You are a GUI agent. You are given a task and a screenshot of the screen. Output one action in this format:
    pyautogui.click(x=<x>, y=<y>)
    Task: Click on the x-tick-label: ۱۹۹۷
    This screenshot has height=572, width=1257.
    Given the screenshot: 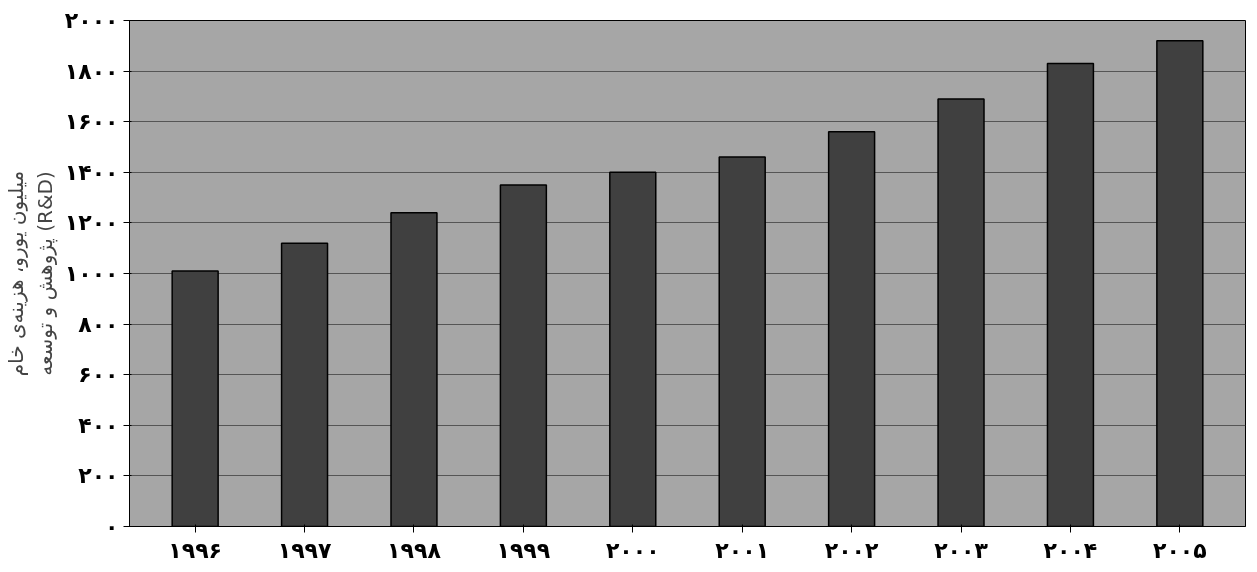 What is the action you would take?
    pyautogui.click(x=304, y=550)
    